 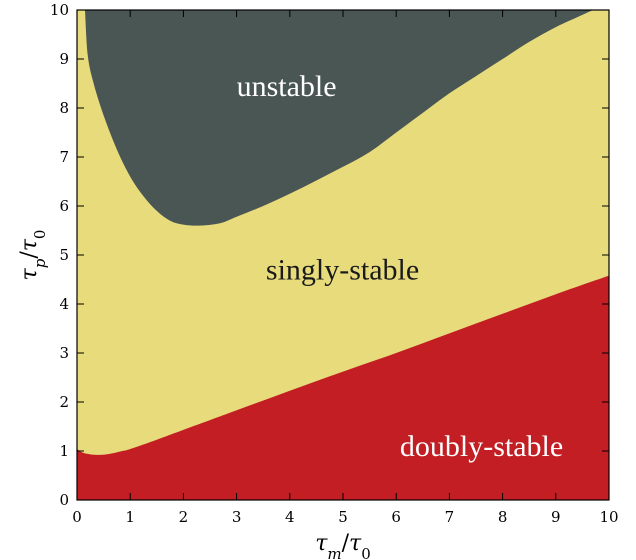 What do you see at coordinates (342, 270) in the screenshot?
I see `region-label-singly-stable: singly-stable` at bounding box center [342, 270].